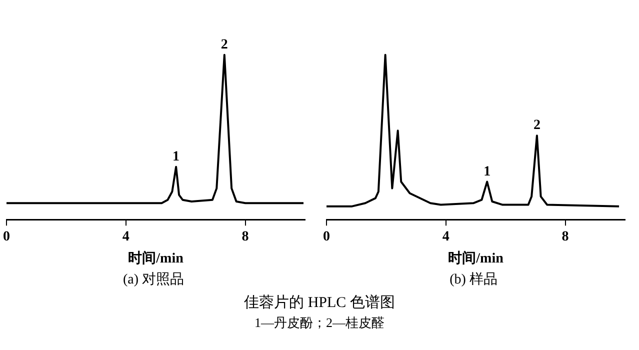 The image size is (639, 350). What do you see at coordinates (474, 279) in the screenshot?
I see `text: (b) 样品` at bounding box center [474, 279].